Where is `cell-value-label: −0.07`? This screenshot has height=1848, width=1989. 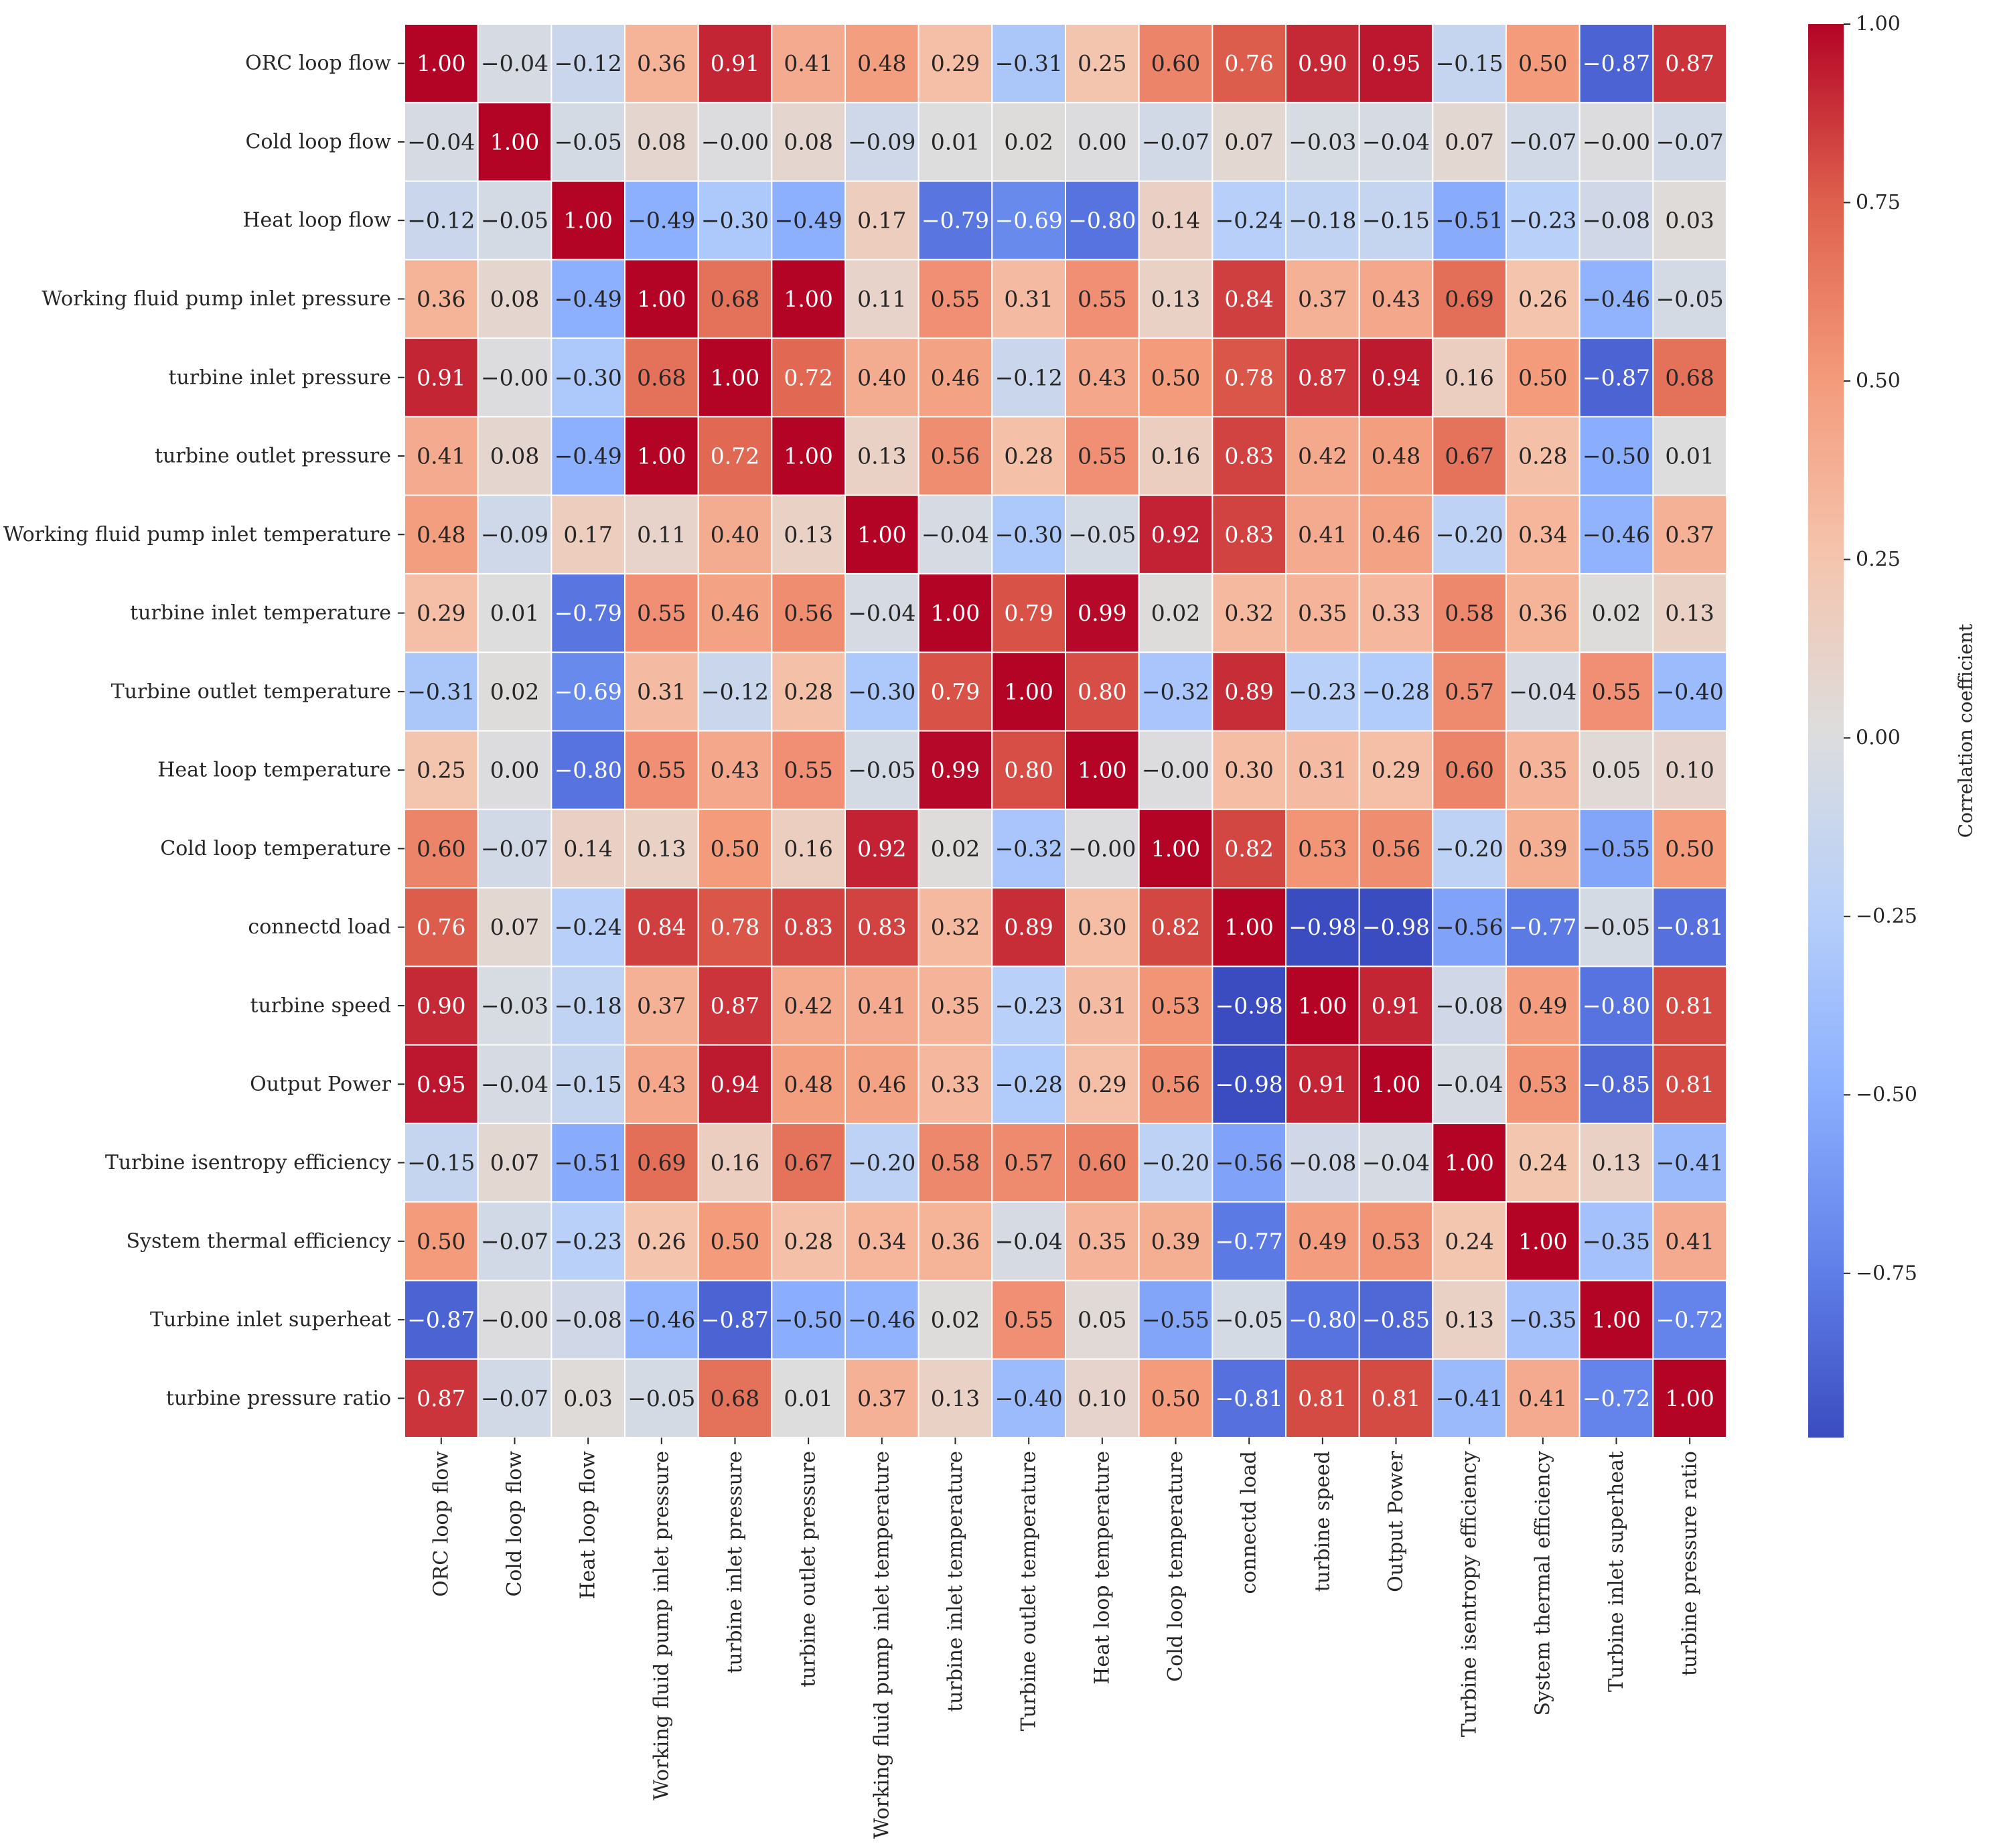 cell-value-label: −0.07 is located at coordinates (514, 1241).